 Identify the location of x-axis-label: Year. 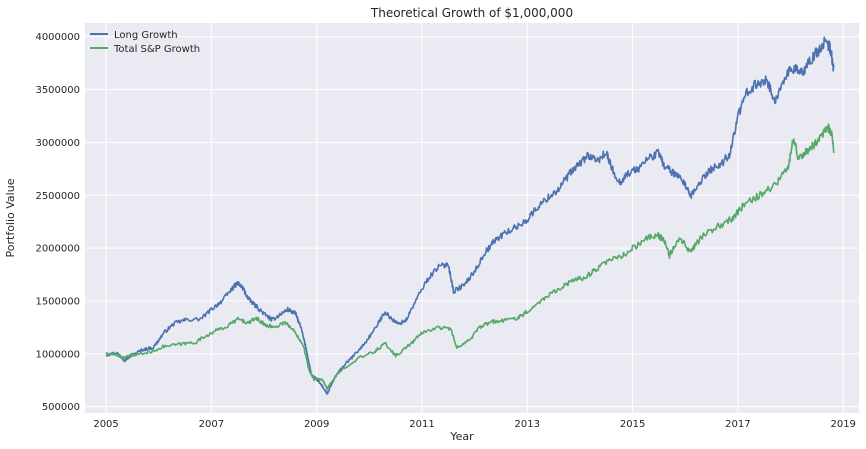
(461, 436).